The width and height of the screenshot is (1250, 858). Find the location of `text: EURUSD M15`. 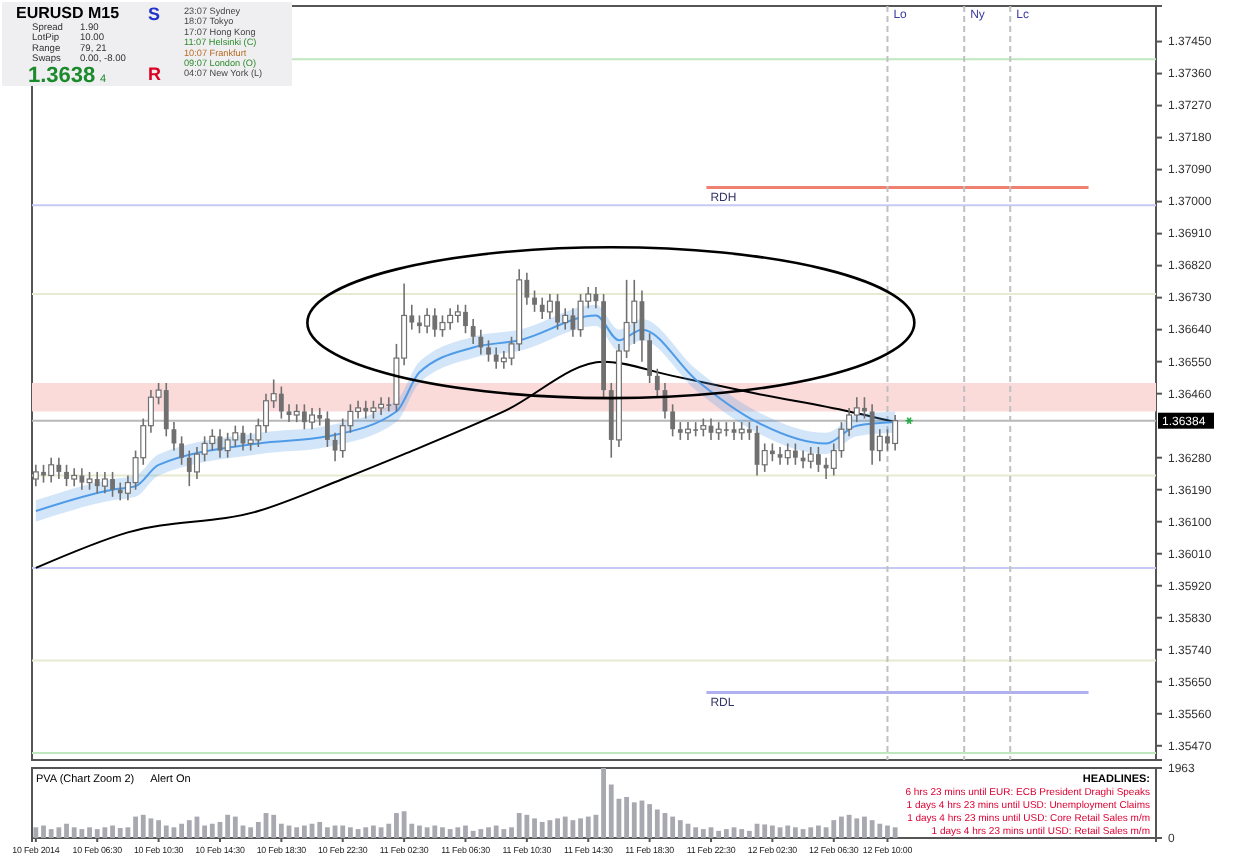

text: EURUSD M15 is located at coordinates (68, 13).